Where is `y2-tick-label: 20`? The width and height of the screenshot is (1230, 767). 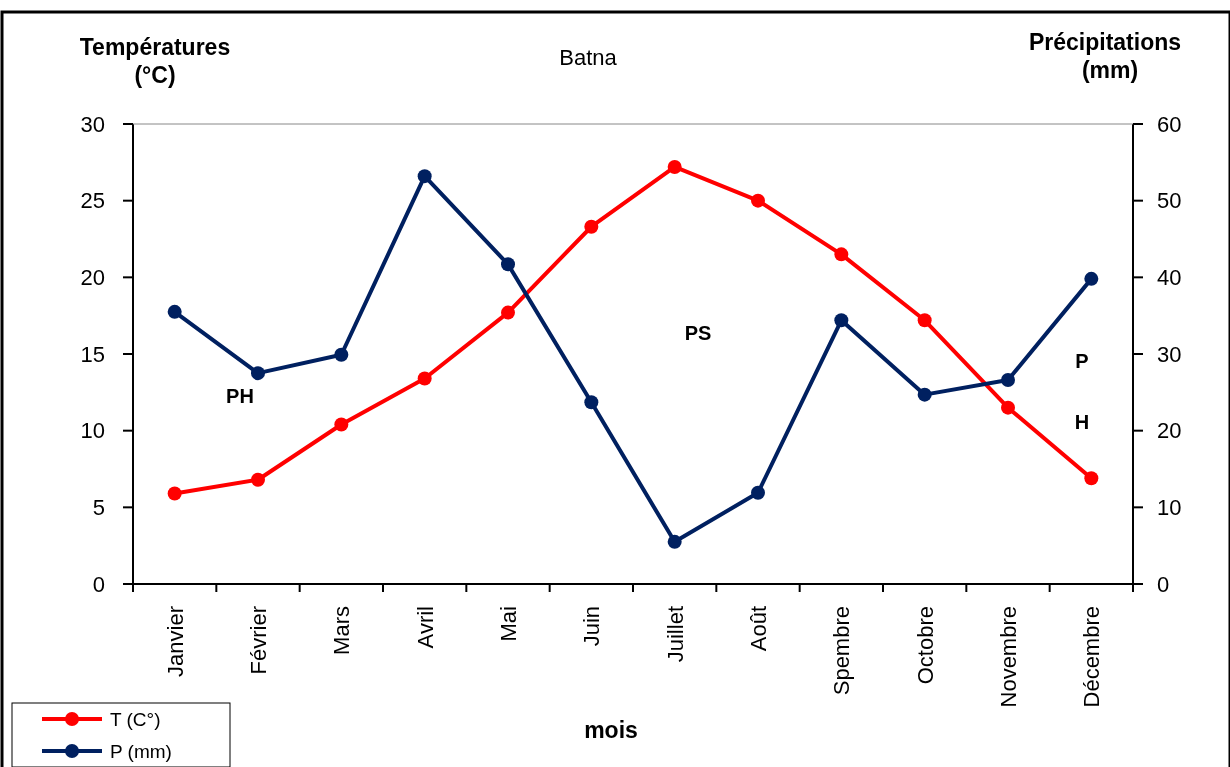
y2-tick-label: 20 is located at coordinates (1169, 431).